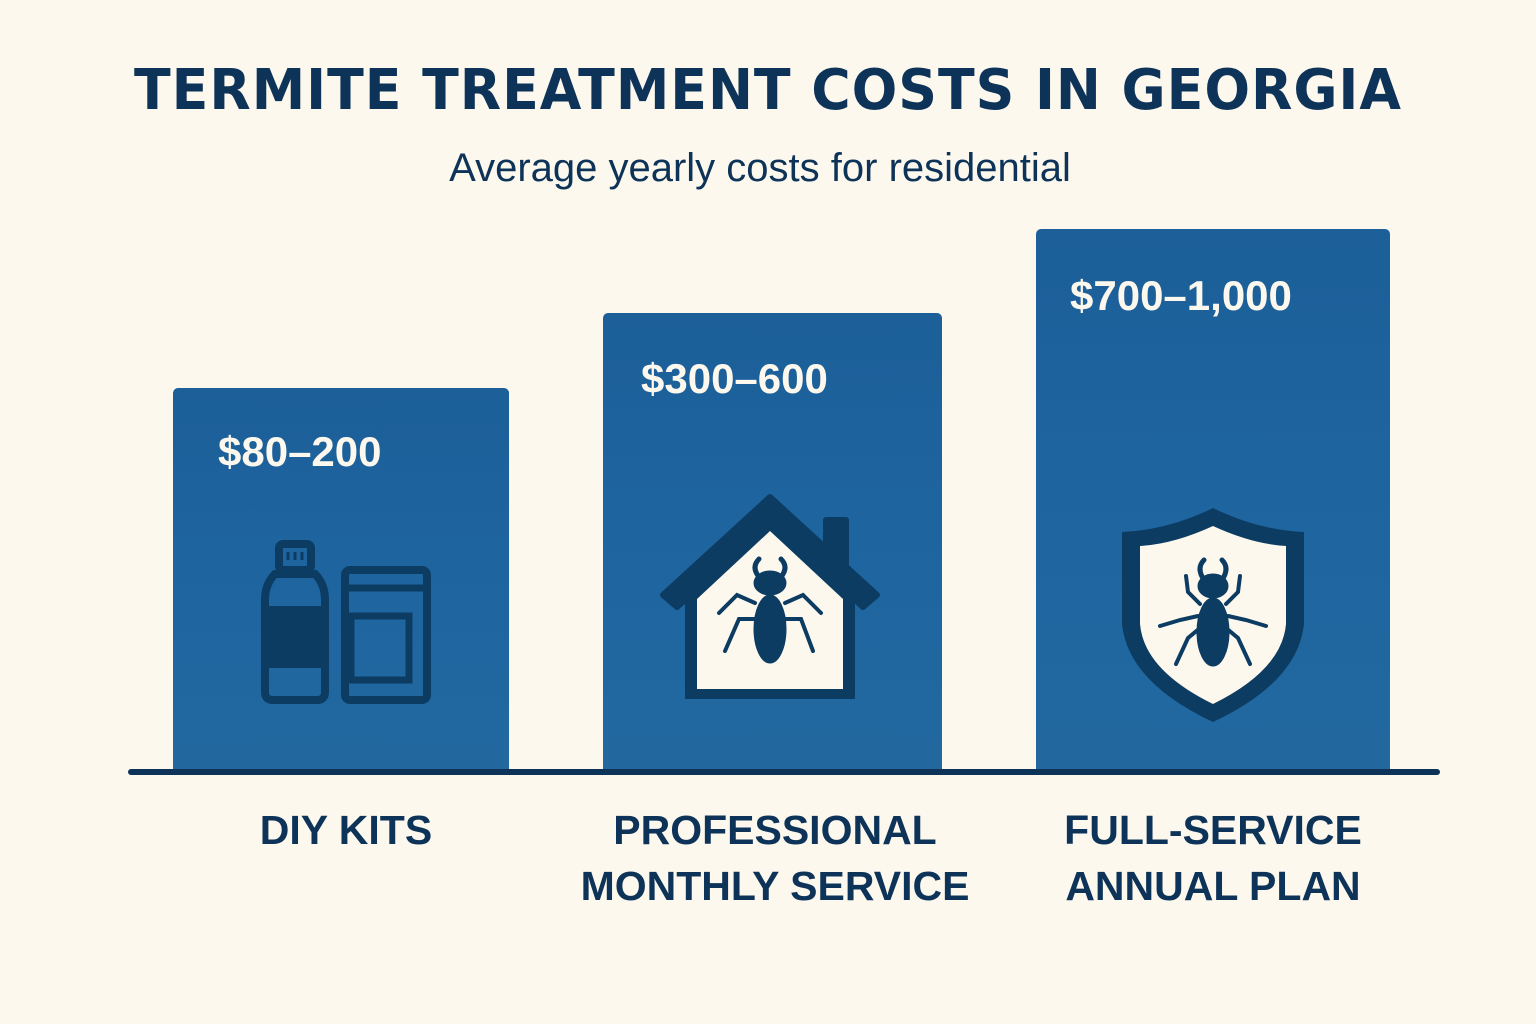 This screenshot has width=1536, height=1024. I want to click on category-label-line: DIY KITS, so click(346, 830).